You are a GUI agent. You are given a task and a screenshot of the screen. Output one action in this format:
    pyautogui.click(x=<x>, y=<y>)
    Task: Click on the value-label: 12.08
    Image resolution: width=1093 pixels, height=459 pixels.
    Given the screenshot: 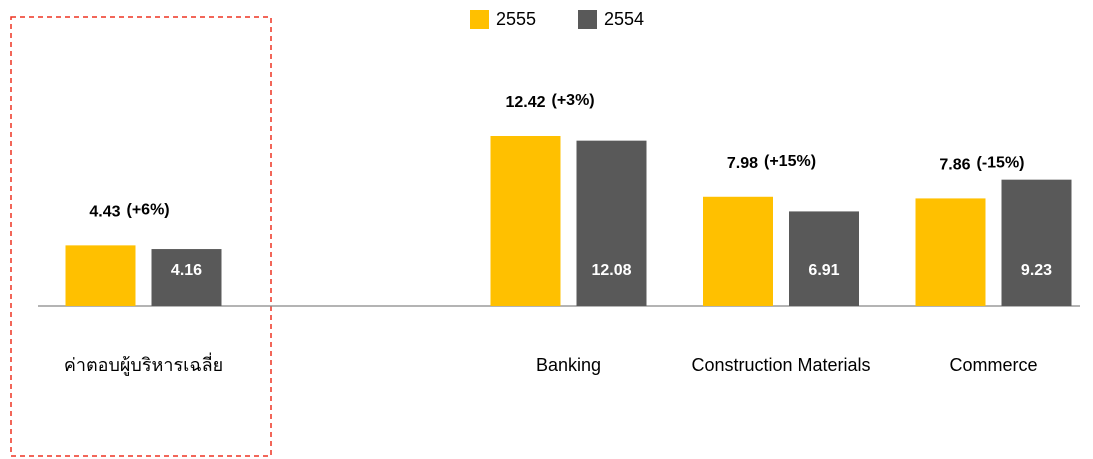 What is the action you would take?
    pyautogui.click(x=611, y=270)
    